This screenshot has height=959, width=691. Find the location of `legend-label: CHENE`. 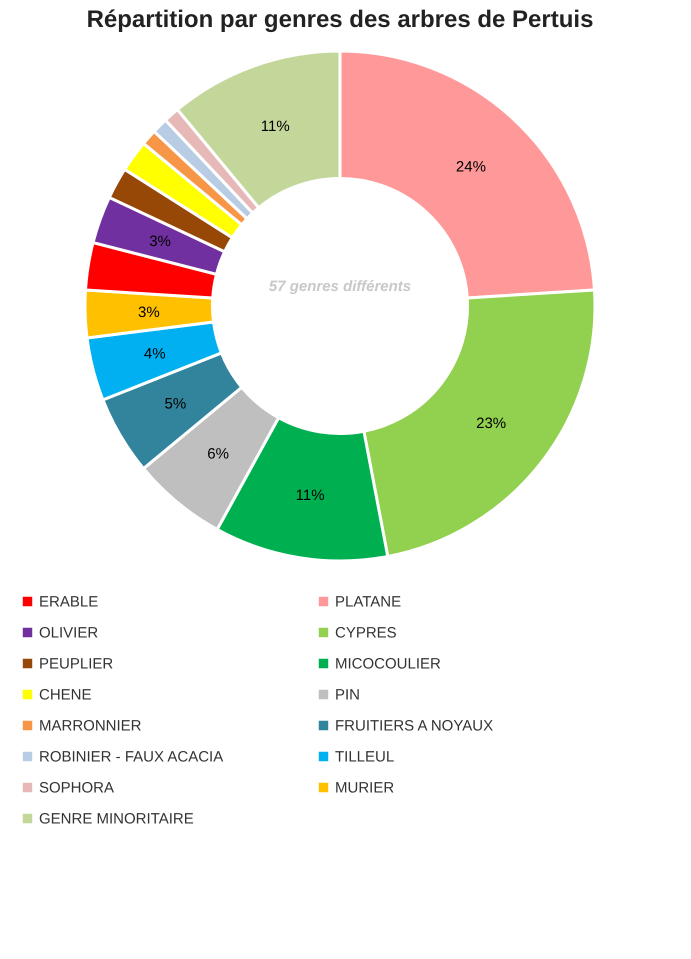

legend-label: CHENE is located at coordinates (65, 695).